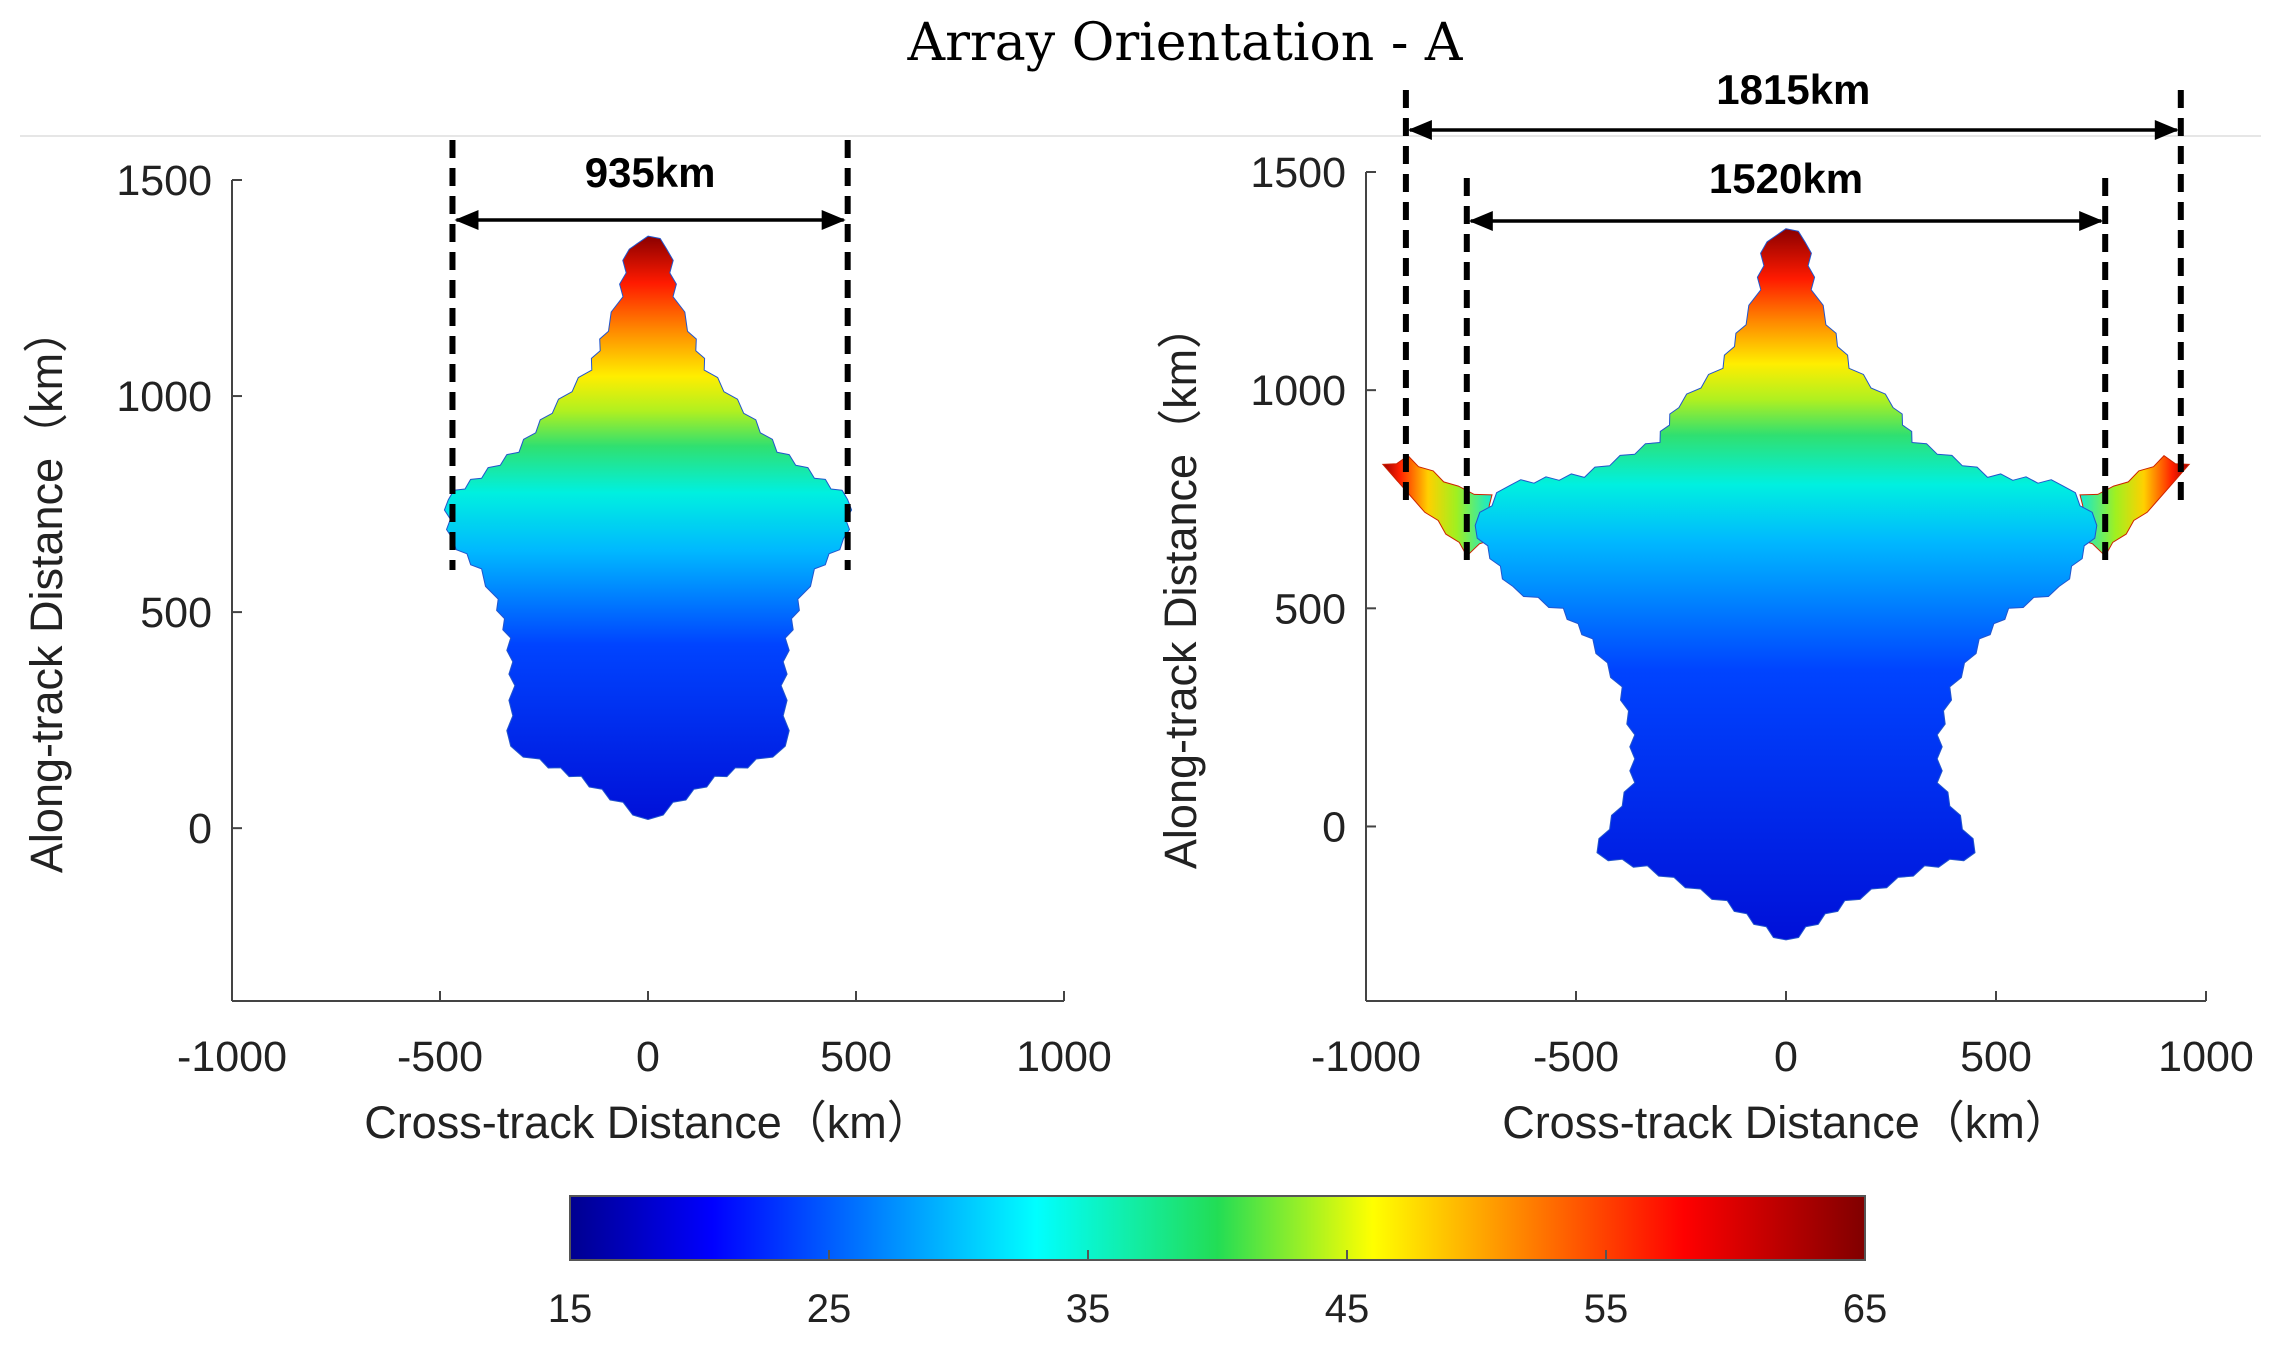  Describe the element at coordinates (829, 1309) in the screenshot. I see `colorbar-tick-label: 25` at that location.